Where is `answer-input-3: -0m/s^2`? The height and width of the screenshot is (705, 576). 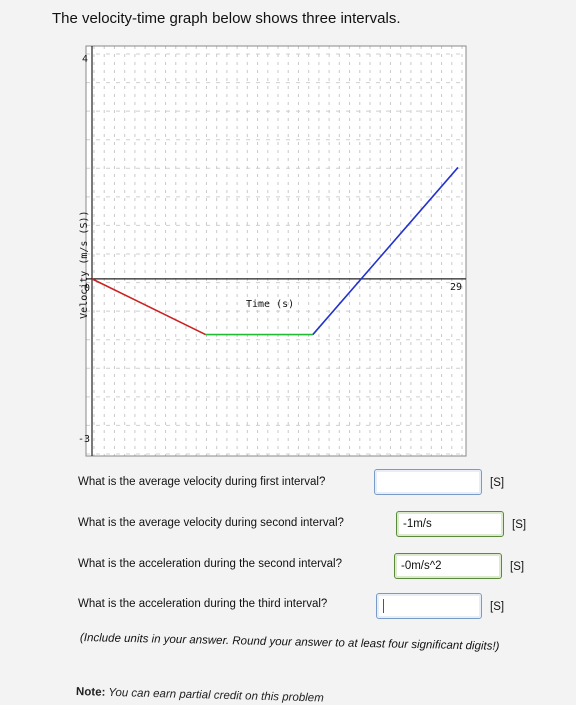 answer-input-3: -0m/s^2 is located at coordinates (448, 566).